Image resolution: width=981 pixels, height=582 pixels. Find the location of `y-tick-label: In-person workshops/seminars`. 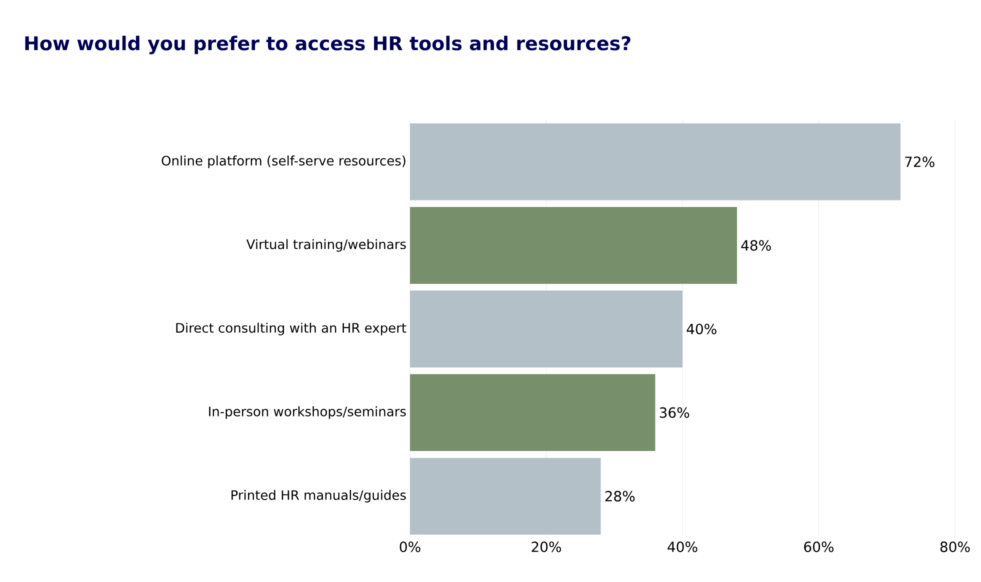

y-tick-label: In-person workshops/seminars is located at coordinates (307, 412).